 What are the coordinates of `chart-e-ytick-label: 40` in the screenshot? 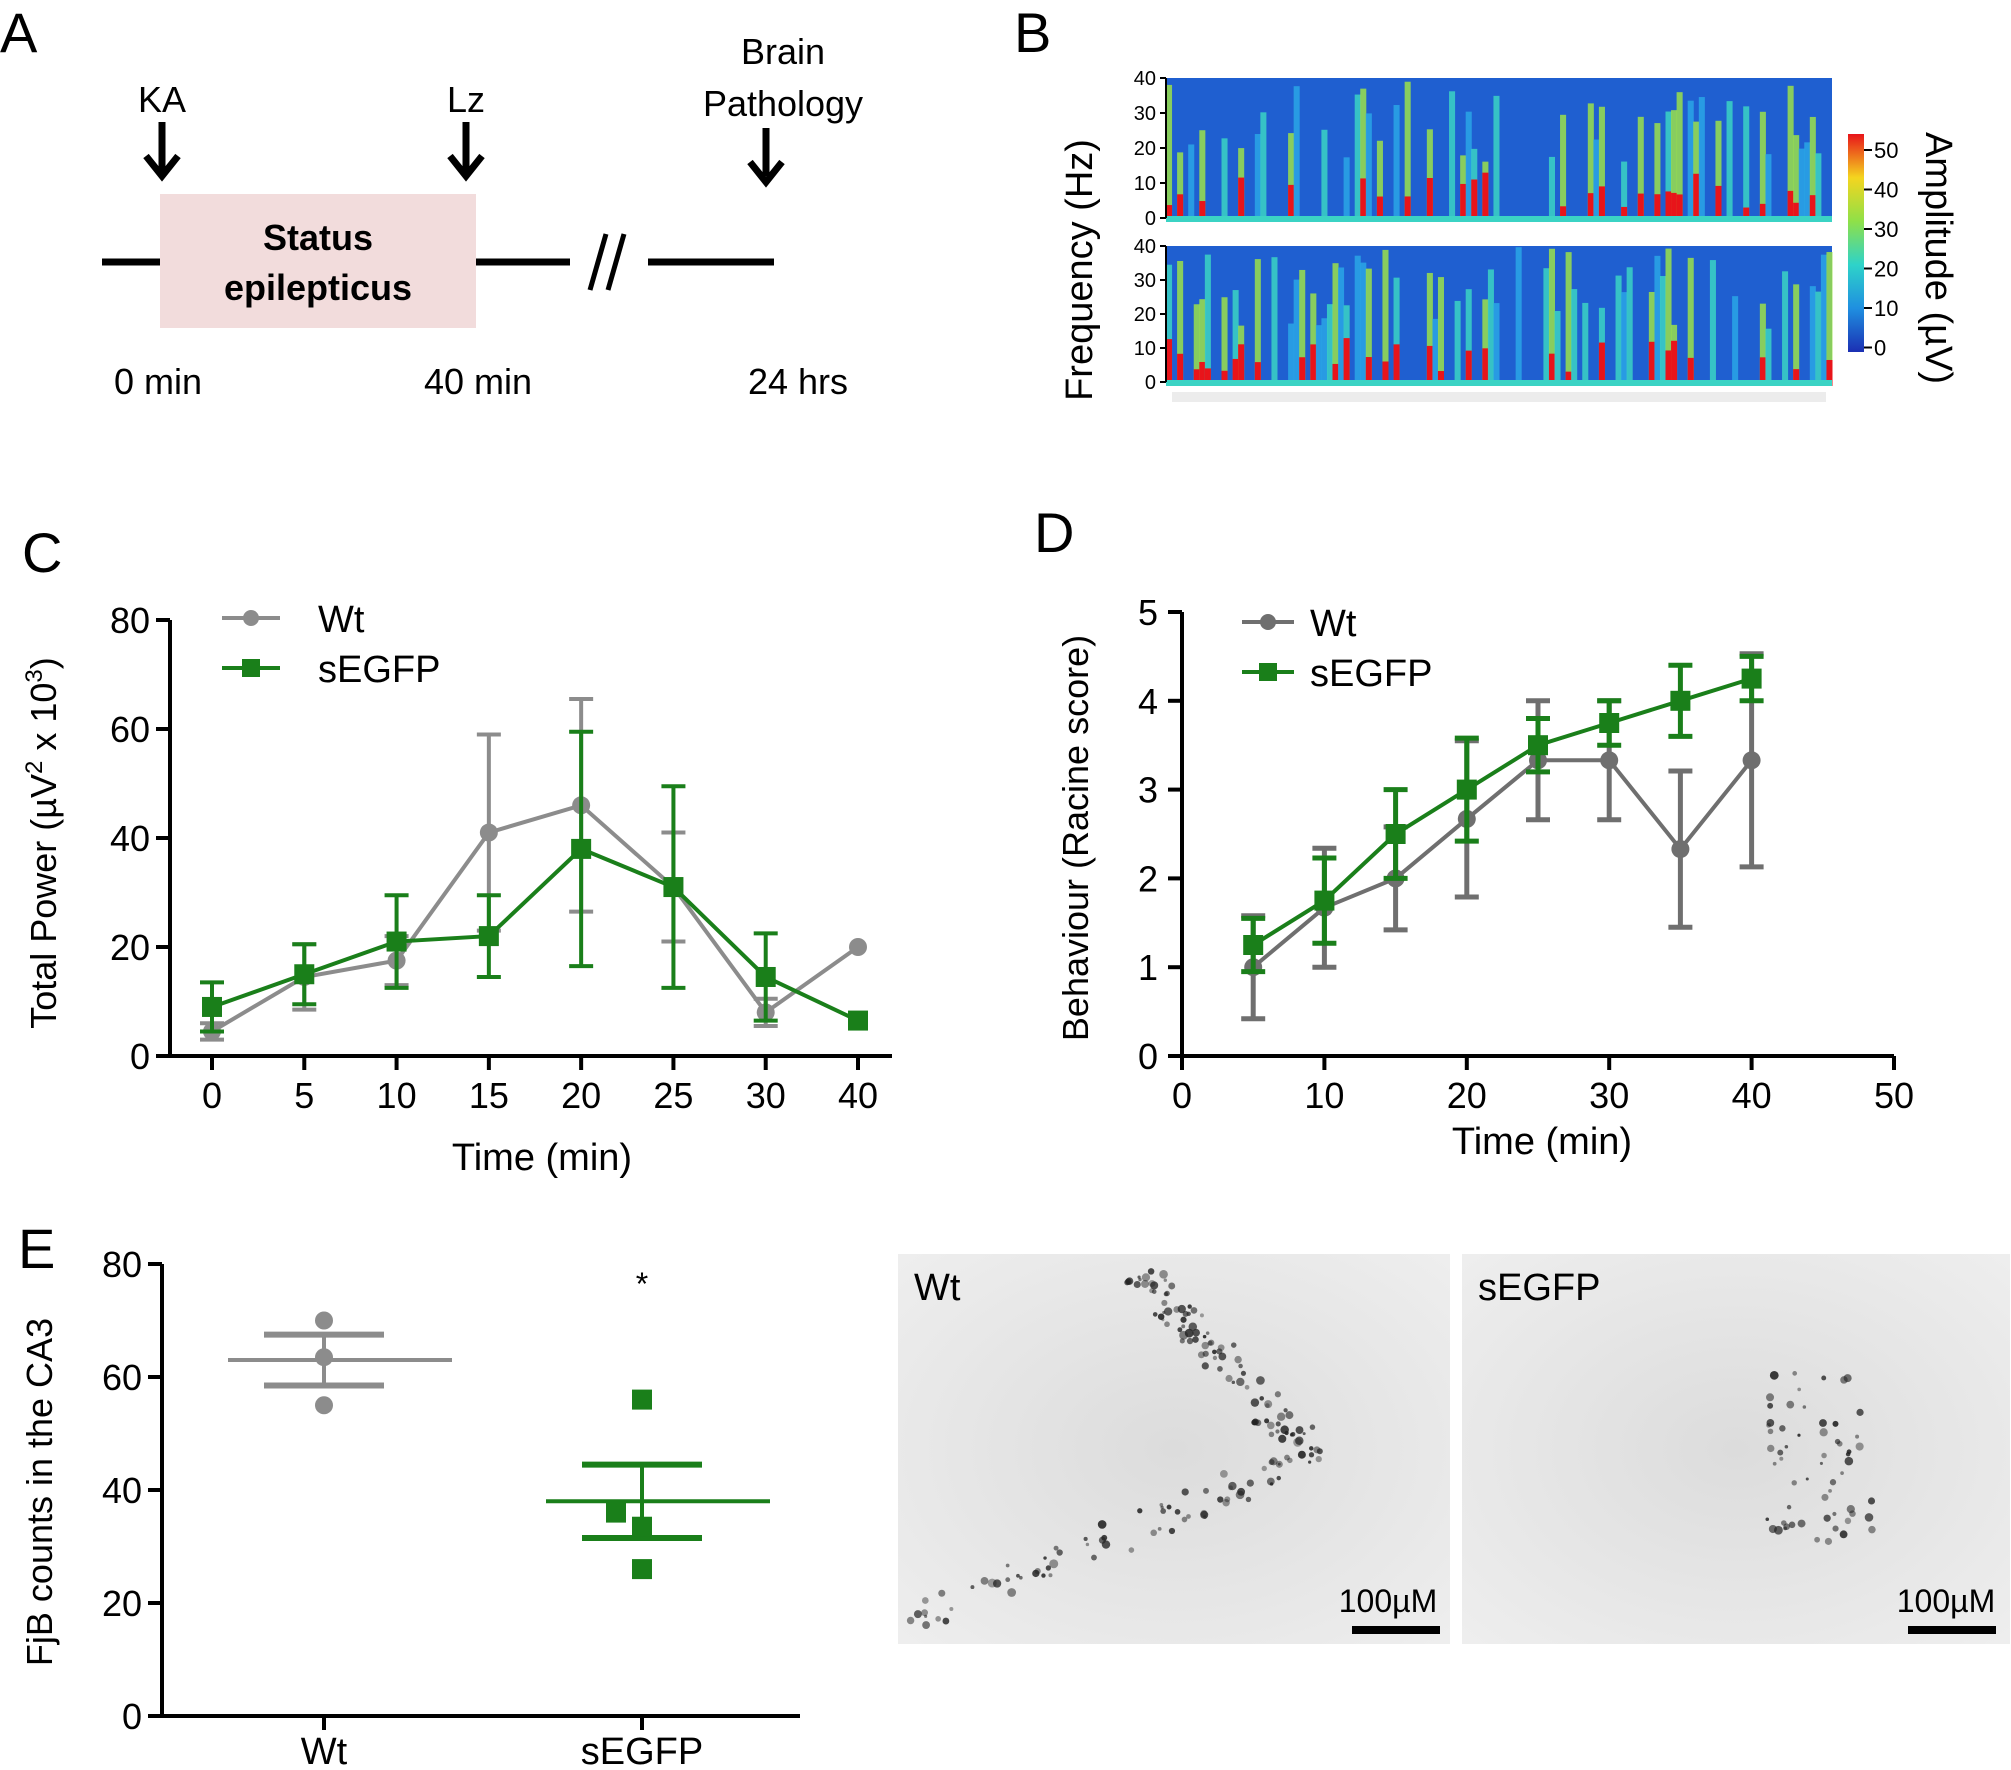 It's located at (122, 1490).